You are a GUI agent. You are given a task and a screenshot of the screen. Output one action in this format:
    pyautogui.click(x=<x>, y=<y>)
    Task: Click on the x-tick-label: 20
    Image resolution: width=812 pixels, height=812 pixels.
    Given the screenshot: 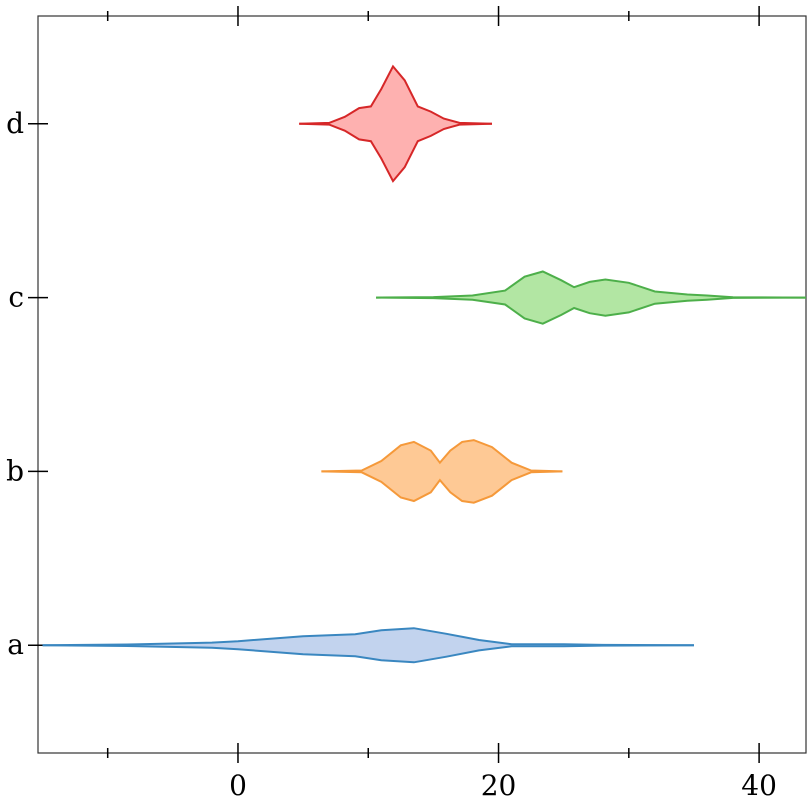 What is the action you would take?
    pyautogui.click(x=499, y=785)
    